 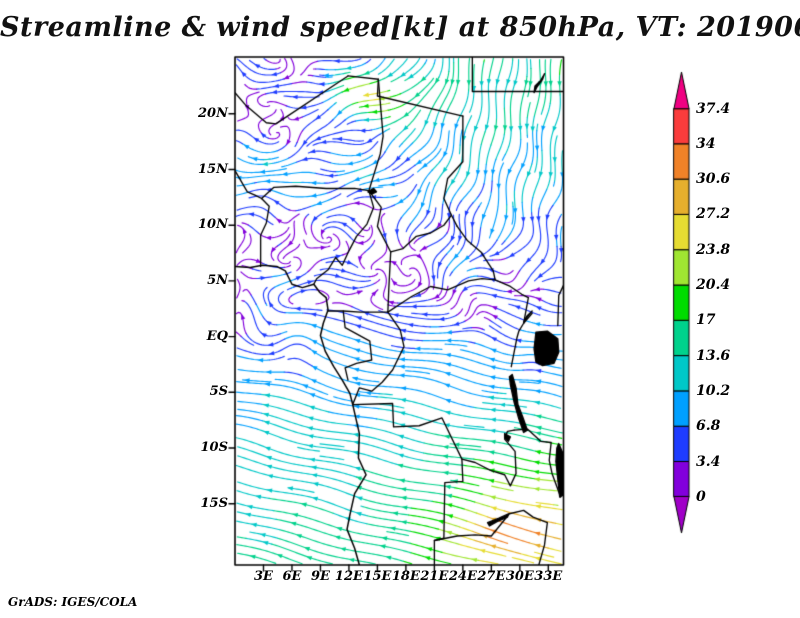 I want to click on y-tick-label: 5N, so click(x=217, y=280).